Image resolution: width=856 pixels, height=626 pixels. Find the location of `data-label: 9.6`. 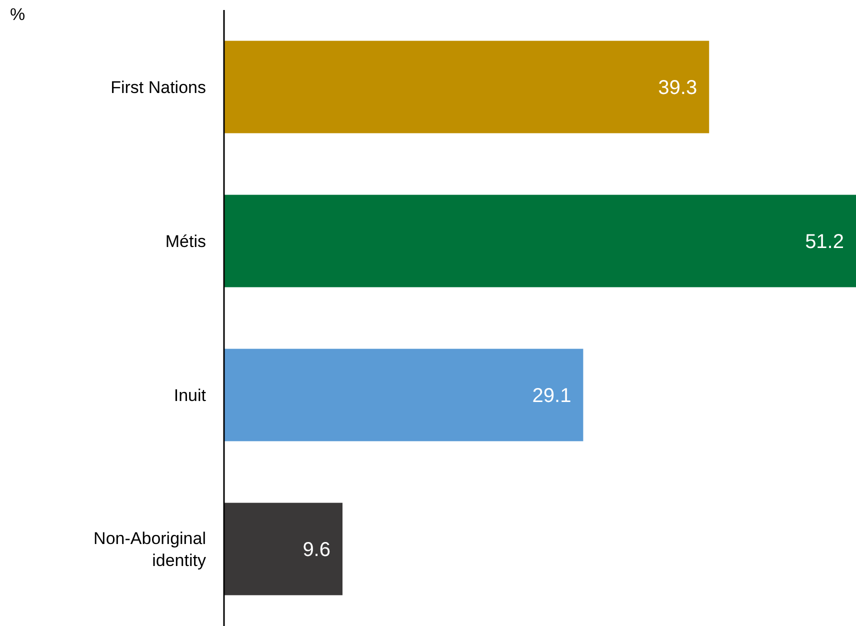

data-label: 9.6 is located at coordinates (316, 550).